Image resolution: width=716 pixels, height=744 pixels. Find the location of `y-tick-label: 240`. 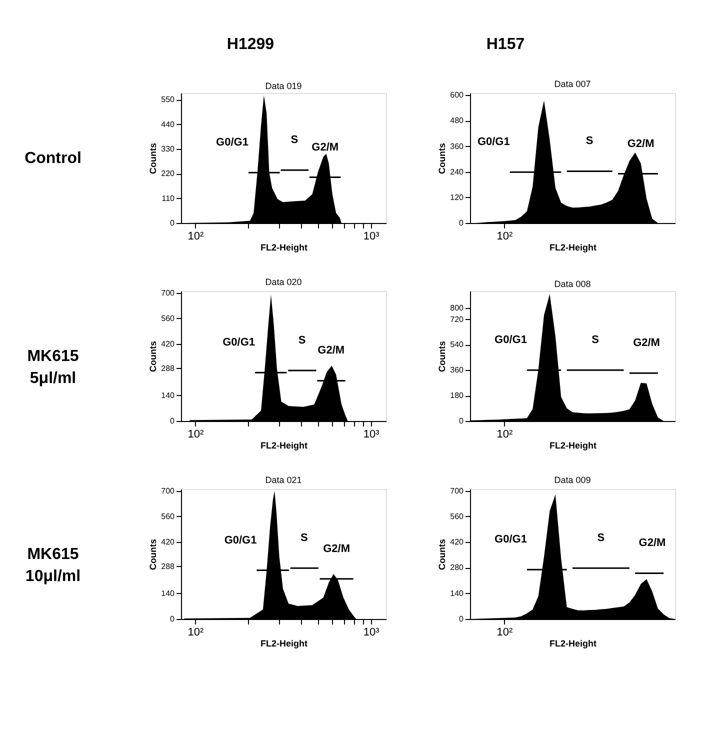

y-tick-label: 240 is located at coordinates (457, 171).